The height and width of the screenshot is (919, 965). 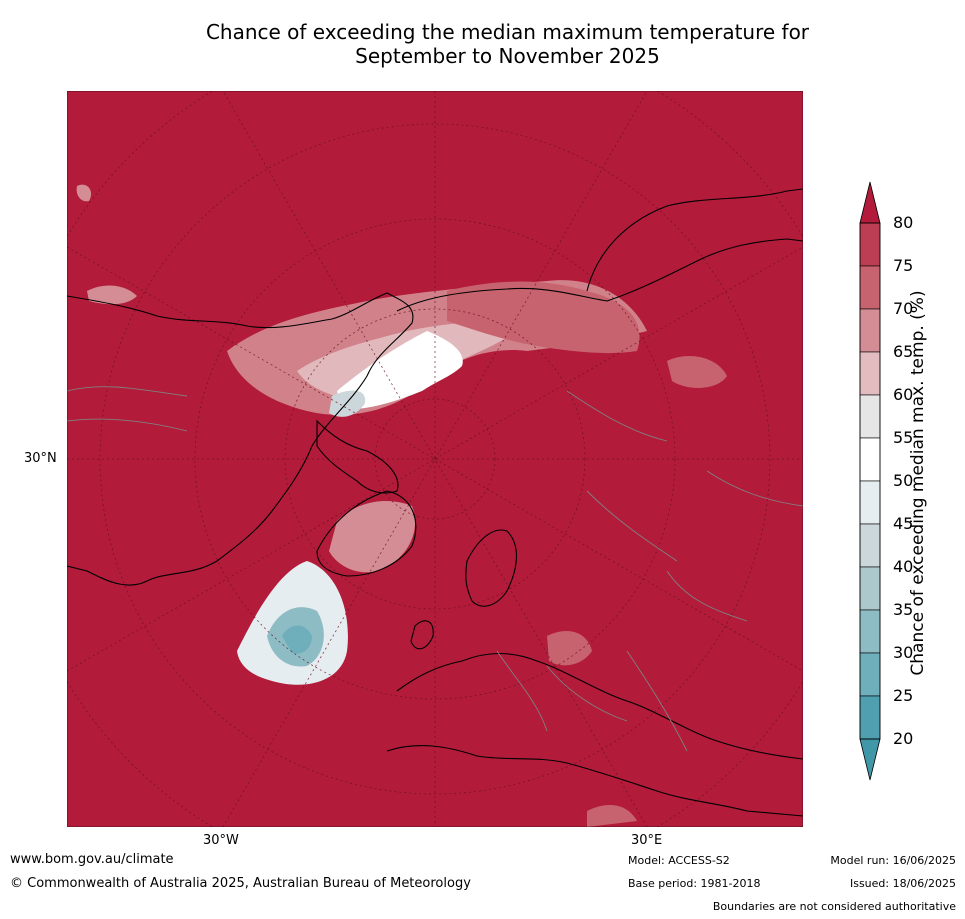 I want to click on region-siberia, so click(x=543, y=317).